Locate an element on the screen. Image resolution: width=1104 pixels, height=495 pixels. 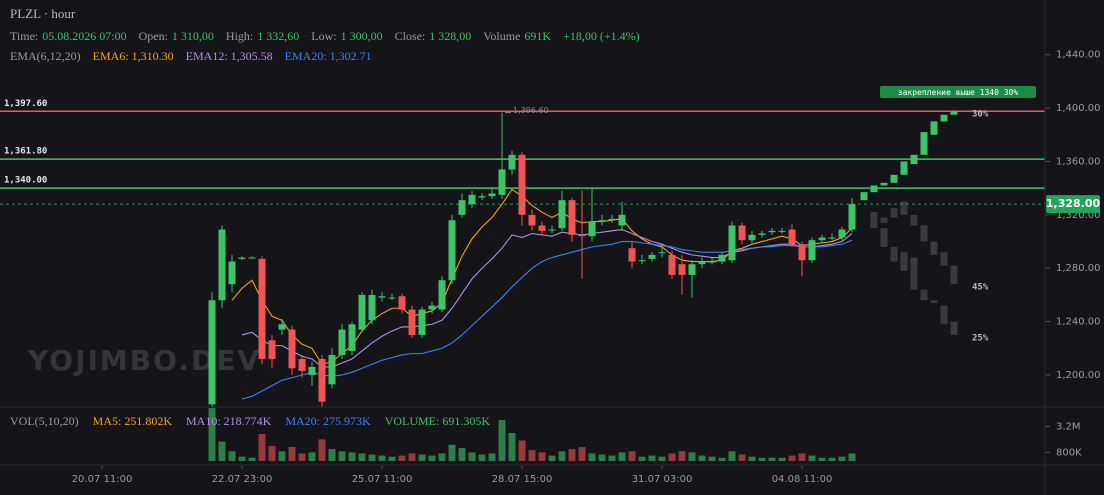
info-value: 1 332,60 is located at coordinates (278, 36).